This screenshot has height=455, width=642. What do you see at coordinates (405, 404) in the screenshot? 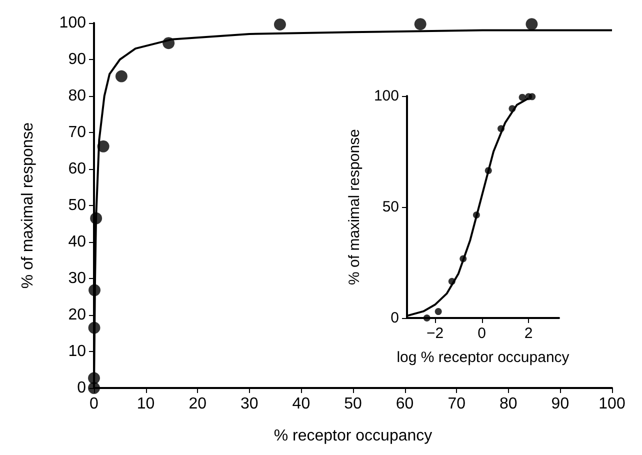
I see `x-tick-label: 60` at bounding box center [405, 404].